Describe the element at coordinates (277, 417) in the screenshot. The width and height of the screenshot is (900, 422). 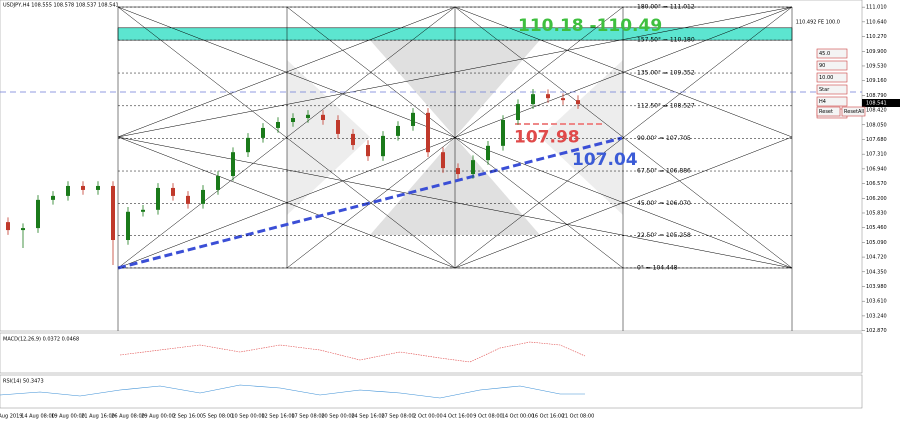
I see `x-tick-label: 12 Sep 16:00` at that location.